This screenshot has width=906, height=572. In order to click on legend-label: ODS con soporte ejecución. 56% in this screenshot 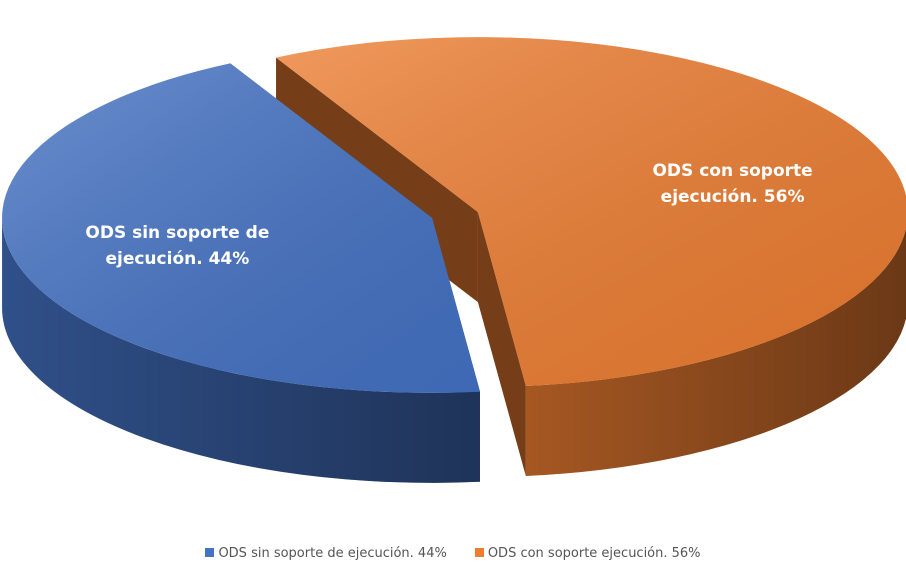, I will do `click(594, 553)`.